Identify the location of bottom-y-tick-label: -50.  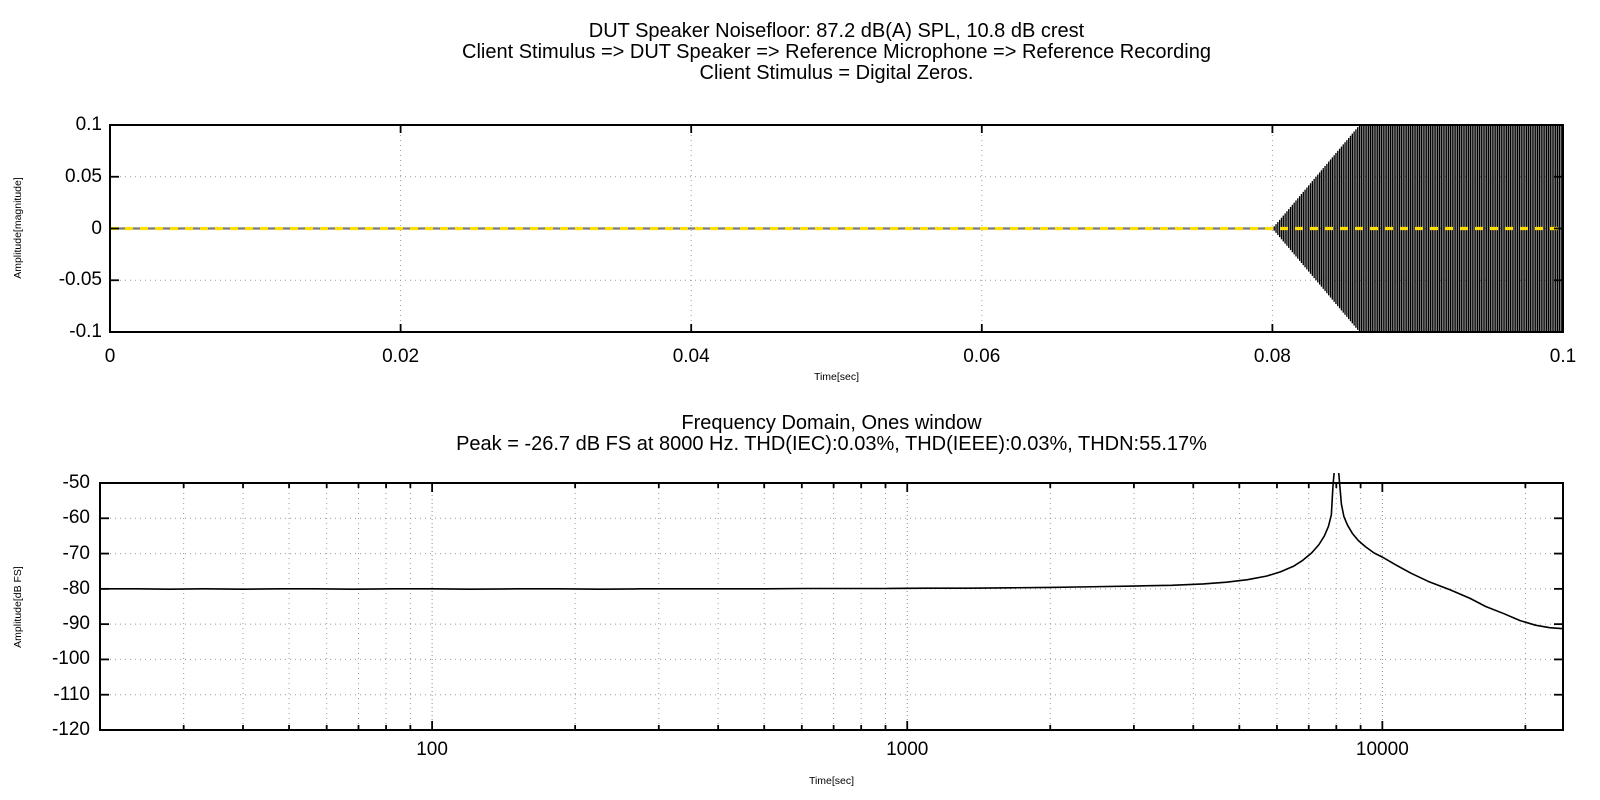
(76, 482).